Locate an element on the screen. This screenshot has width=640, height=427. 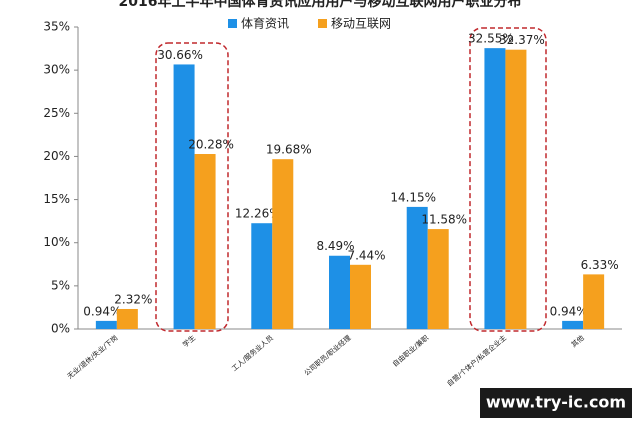
value-label: 2.32% is located at coordinates (133, 299).